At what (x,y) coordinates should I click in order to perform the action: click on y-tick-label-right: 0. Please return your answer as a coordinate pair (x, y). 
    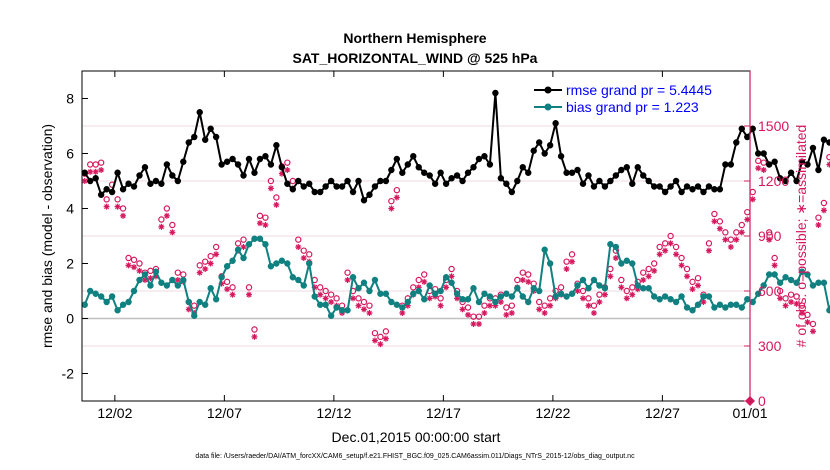
    Looking at the image, I should click on (762, 401).